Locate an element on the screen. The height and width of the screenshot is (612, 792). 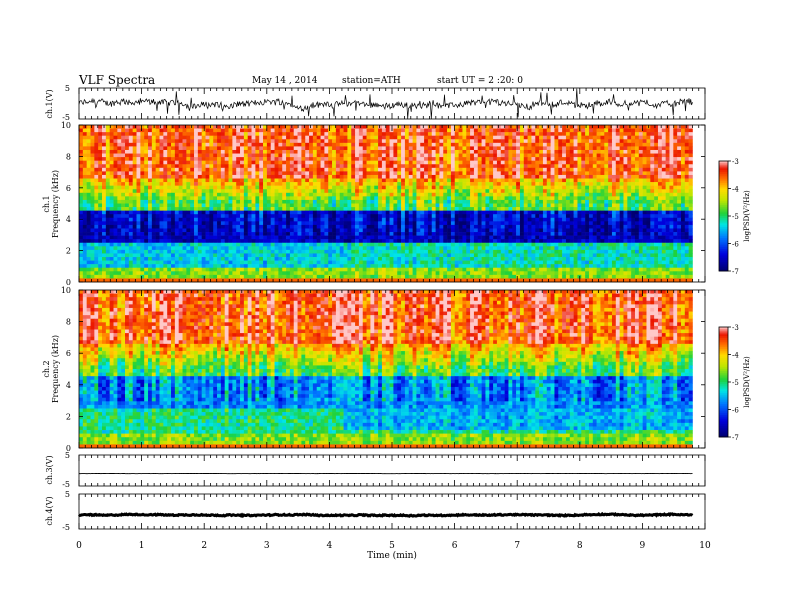
ch1-ytick-top: 5 is located at coordinates (67, 88).